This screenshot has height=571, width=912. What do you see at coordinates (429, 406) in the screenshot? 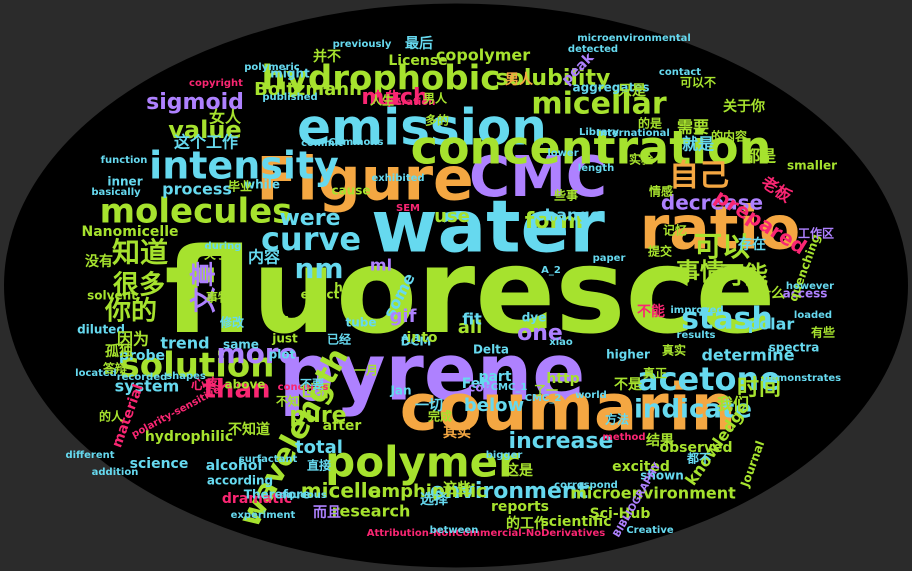
I see `cloud-word: 一切` at bounding box center [429, 406].